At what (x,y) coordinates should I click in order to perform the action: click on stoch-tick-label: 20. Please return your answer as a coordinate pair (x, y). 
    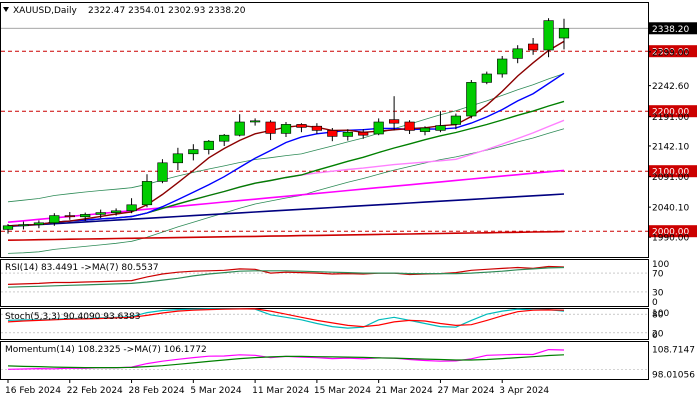
    Looking at the image, I should click on (658, 334).